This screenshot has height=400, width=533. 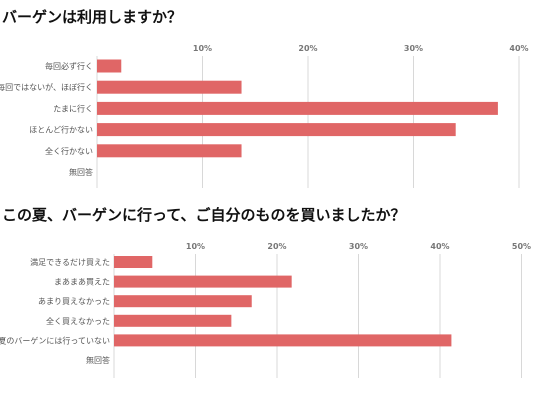 What do you see at coordinates (69, 66) in the screenshot?
I see `category-label: 毎回必ず行く` at bounding box center [69, 66].